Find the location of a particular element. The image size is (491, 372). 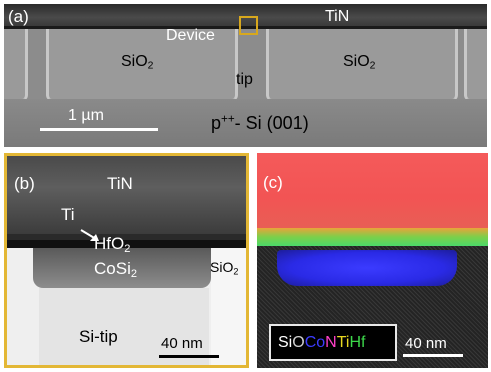

cosi2-label: CoSi2 is located at coordinates (116, 269).